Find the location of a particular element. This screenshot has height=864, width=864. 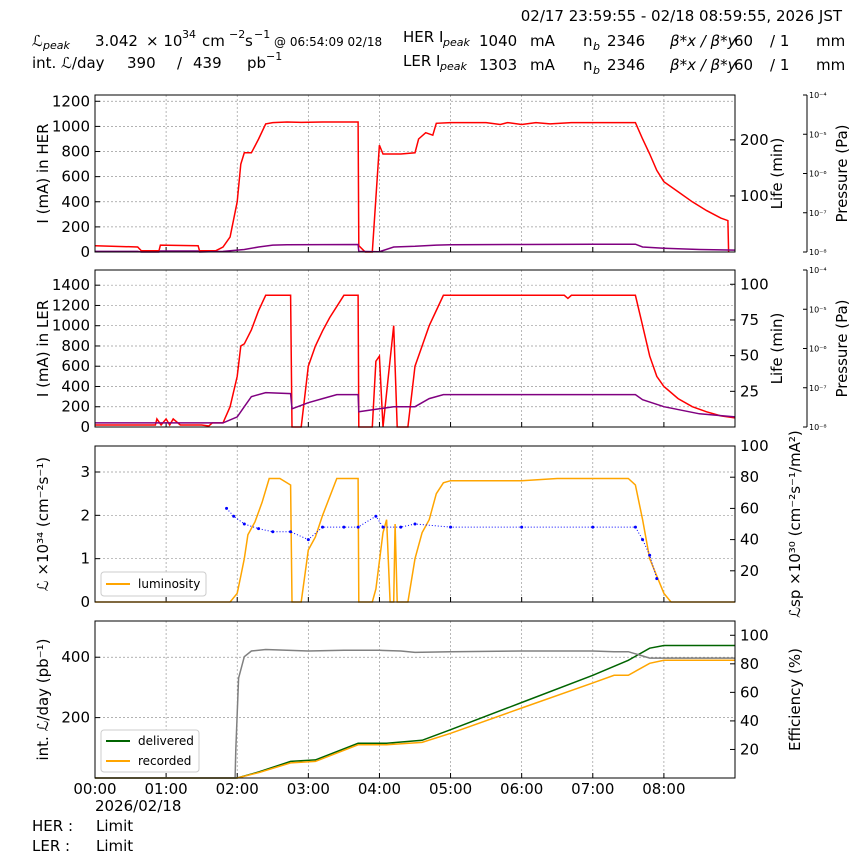

legend-label-recorded: recorded is located at coordinates (164, 761).